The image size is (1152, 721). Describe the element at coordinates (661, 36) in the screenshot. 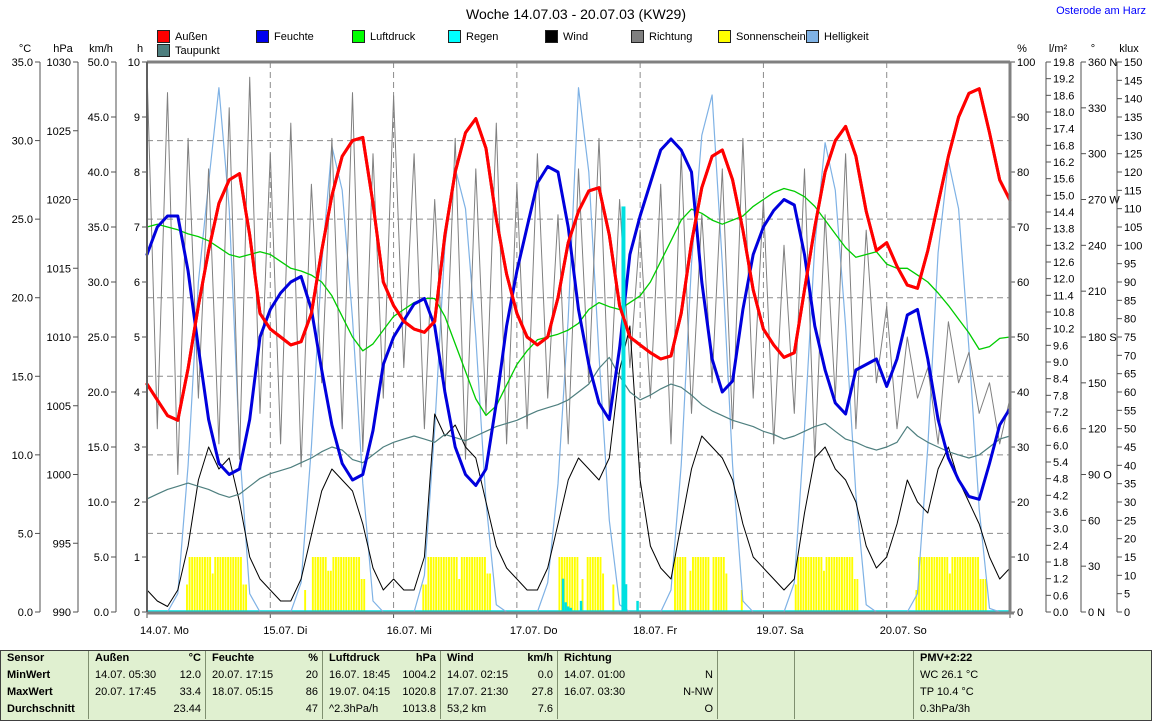

I see `legend-item-richtung: Richtung` at that location.